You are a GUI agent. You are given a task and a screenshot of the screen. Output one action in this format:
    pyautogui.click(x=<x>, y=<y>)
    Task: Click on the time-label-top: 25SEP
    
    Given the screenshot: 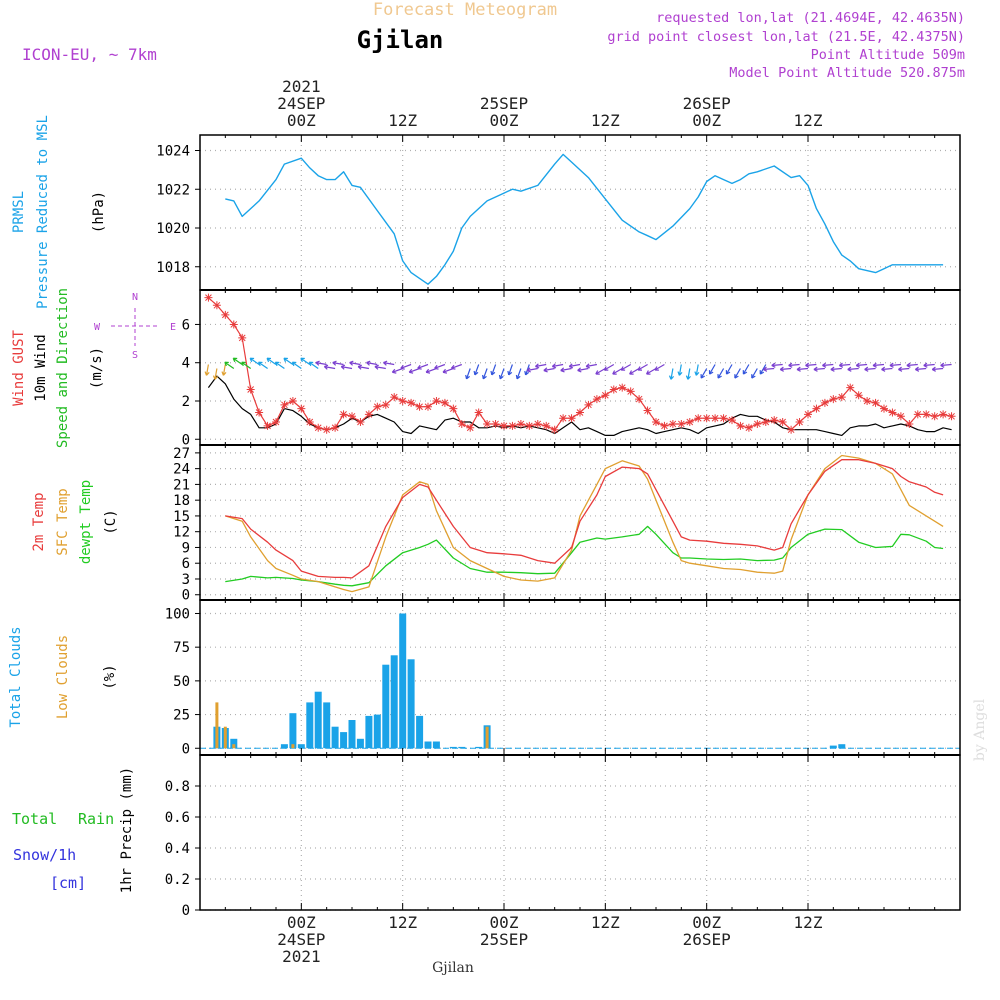 What is the action you would take?
    pyautogui.click(x=504, y=103)
    